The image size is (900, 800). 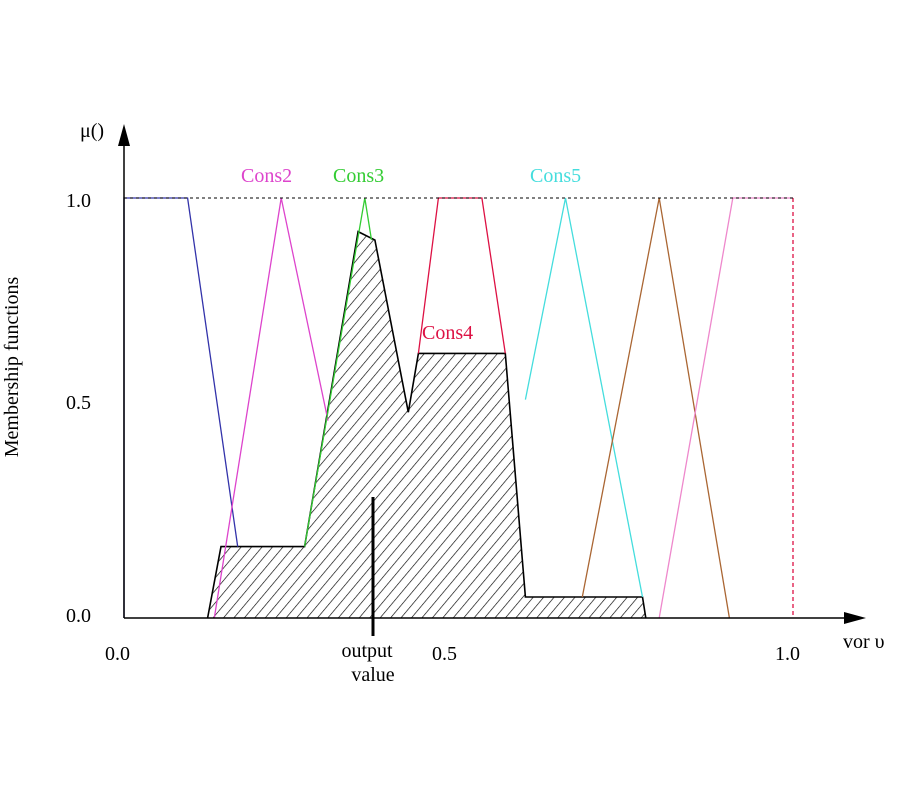 I want to click on x-tick-label: 0.5, so click(x=444, y=654).